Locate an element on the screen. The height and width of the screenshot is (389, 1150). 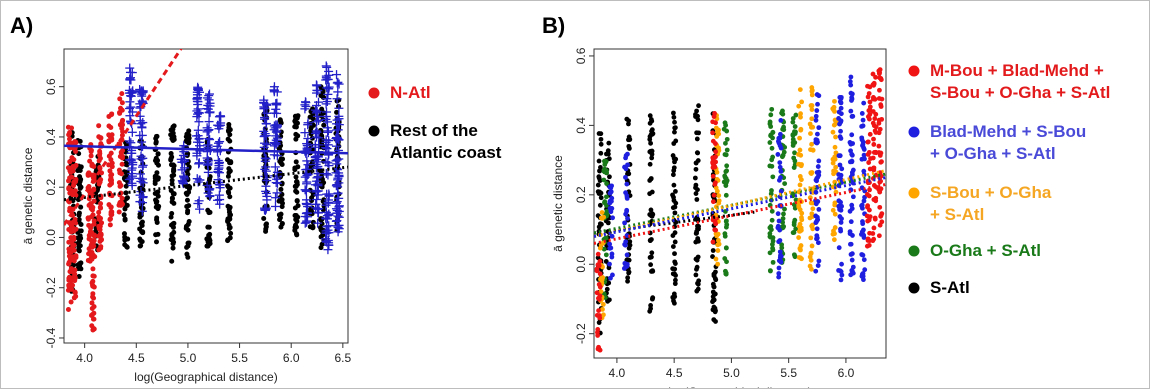
legend-label-3: O-Gha + S-Atl is located at coordinates (985, 250).